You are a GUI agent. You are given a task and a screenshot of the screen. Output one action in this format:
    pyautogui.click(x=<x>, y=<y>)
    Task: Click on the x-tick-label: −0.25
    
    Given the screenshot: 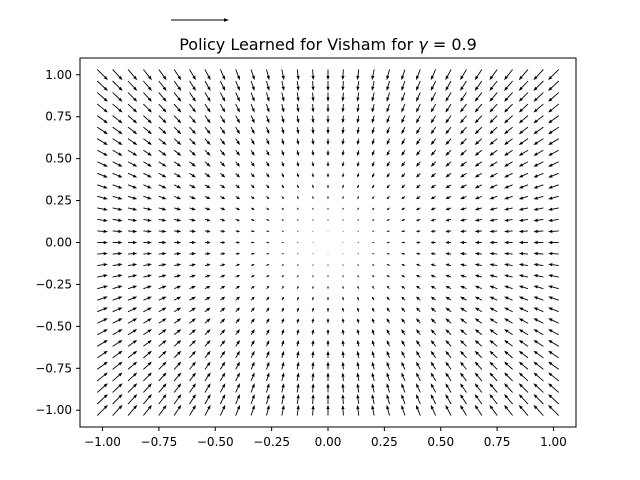 What is the action you would take?
    pyautogui.click(x=271, y=442)
    